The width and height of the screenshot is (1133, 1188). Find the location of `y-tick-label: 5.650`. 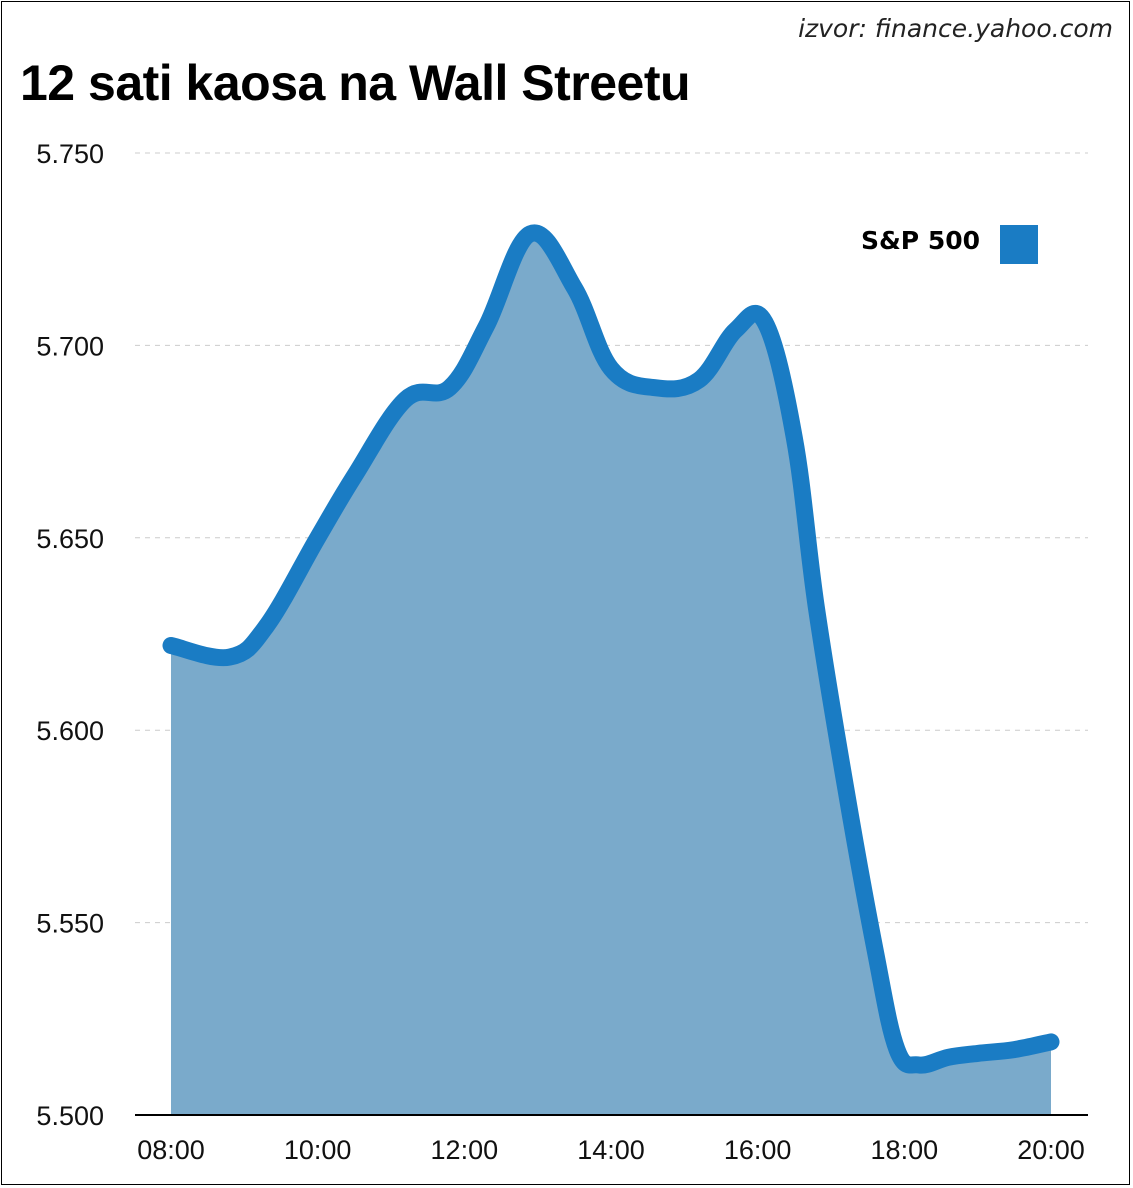

y-tick-label: 5.650 is located at coordinates (70, 539).